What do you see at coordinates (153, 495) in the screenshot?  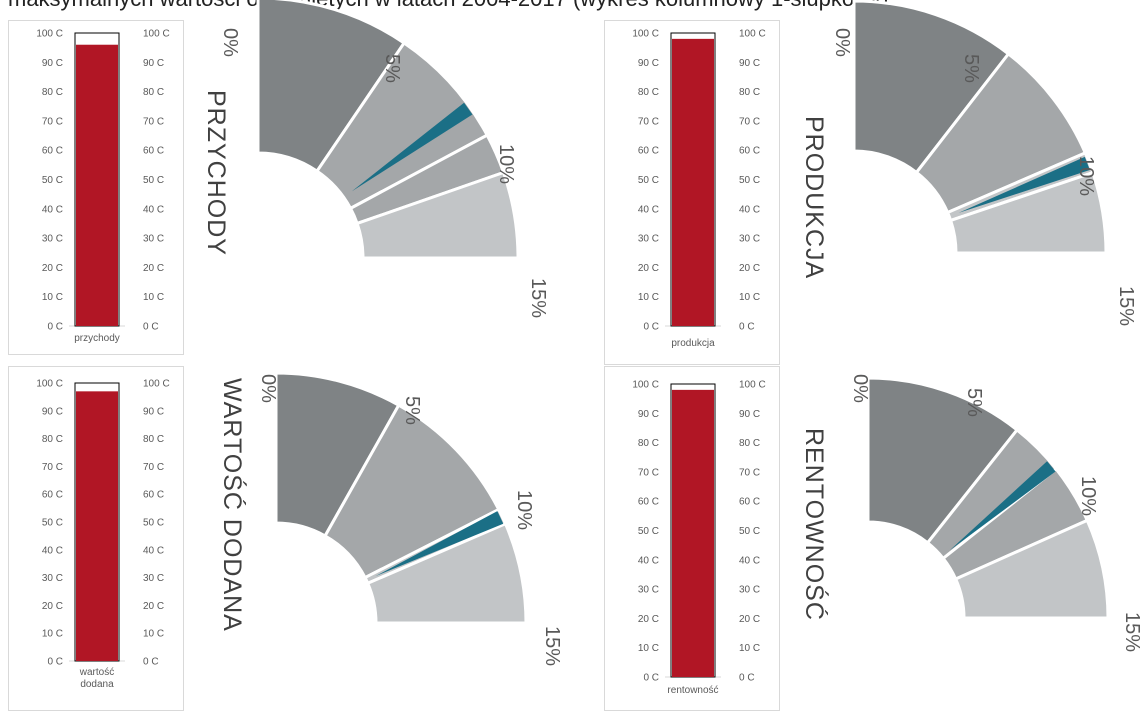 I see `y-tick-right-6-wartosc-dodana: 60 C` at bounding box center [153, 495].